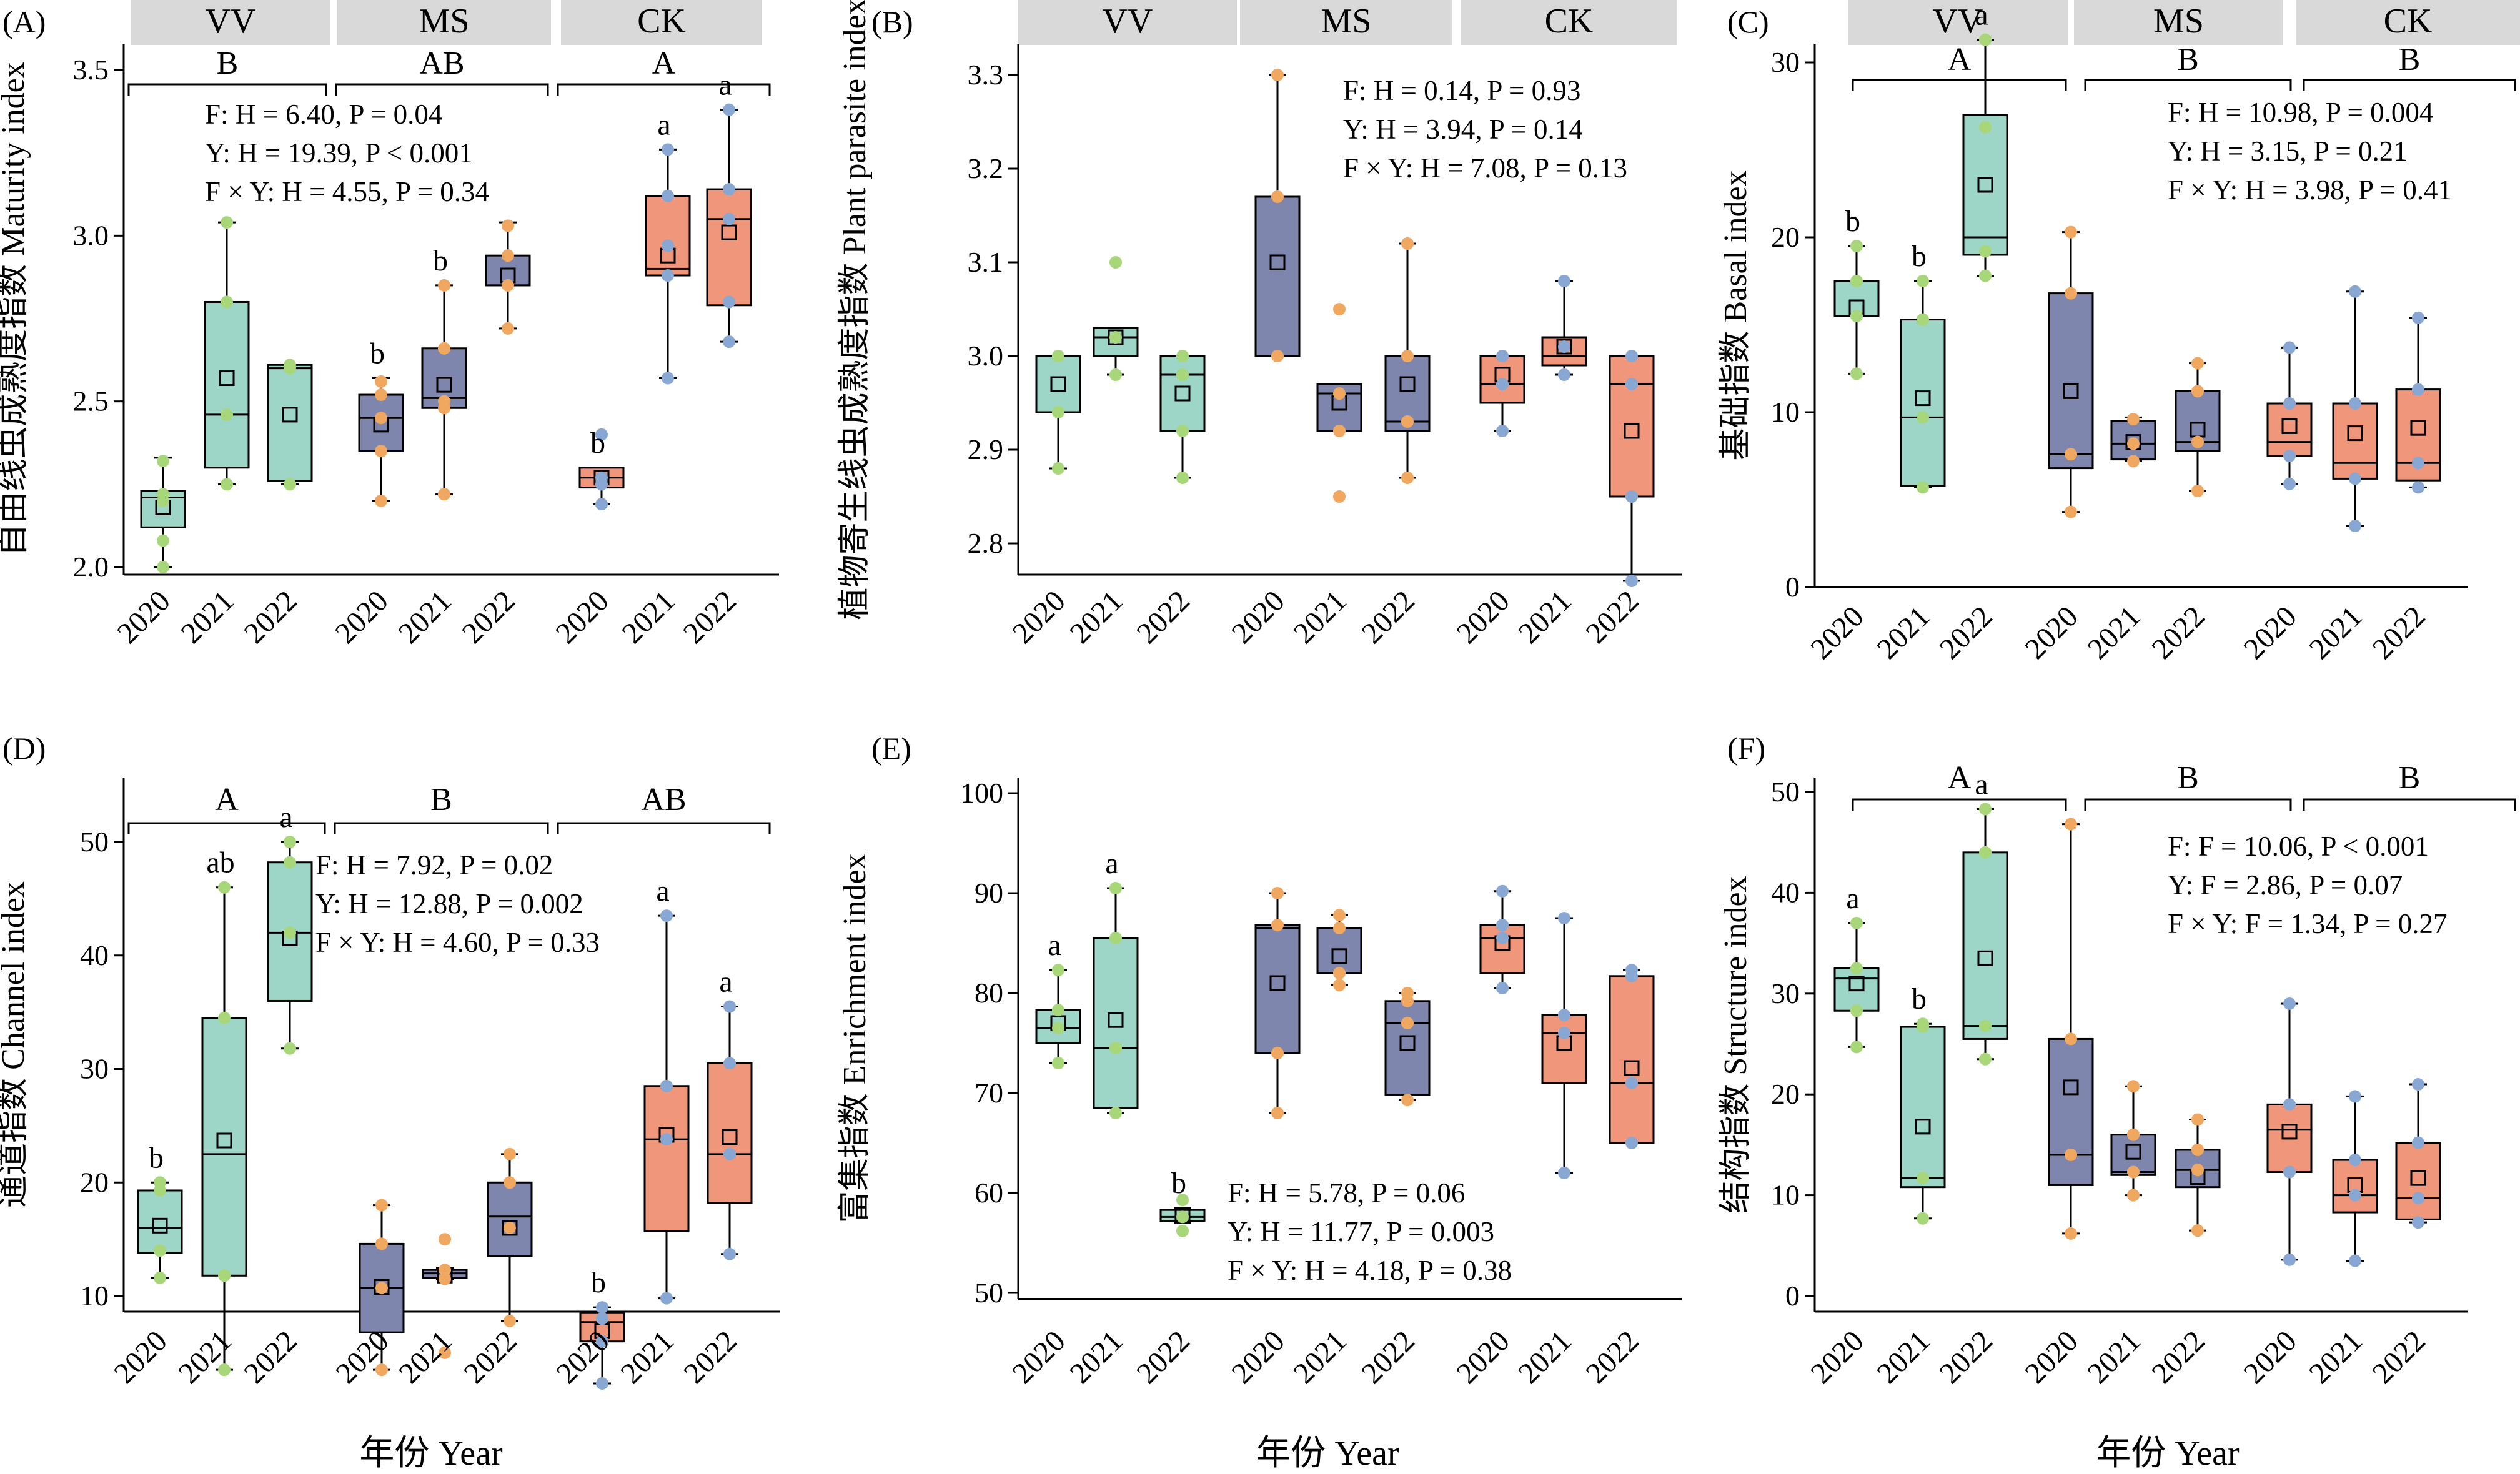  I want to click on panel-label: (D), so click(24, 748).